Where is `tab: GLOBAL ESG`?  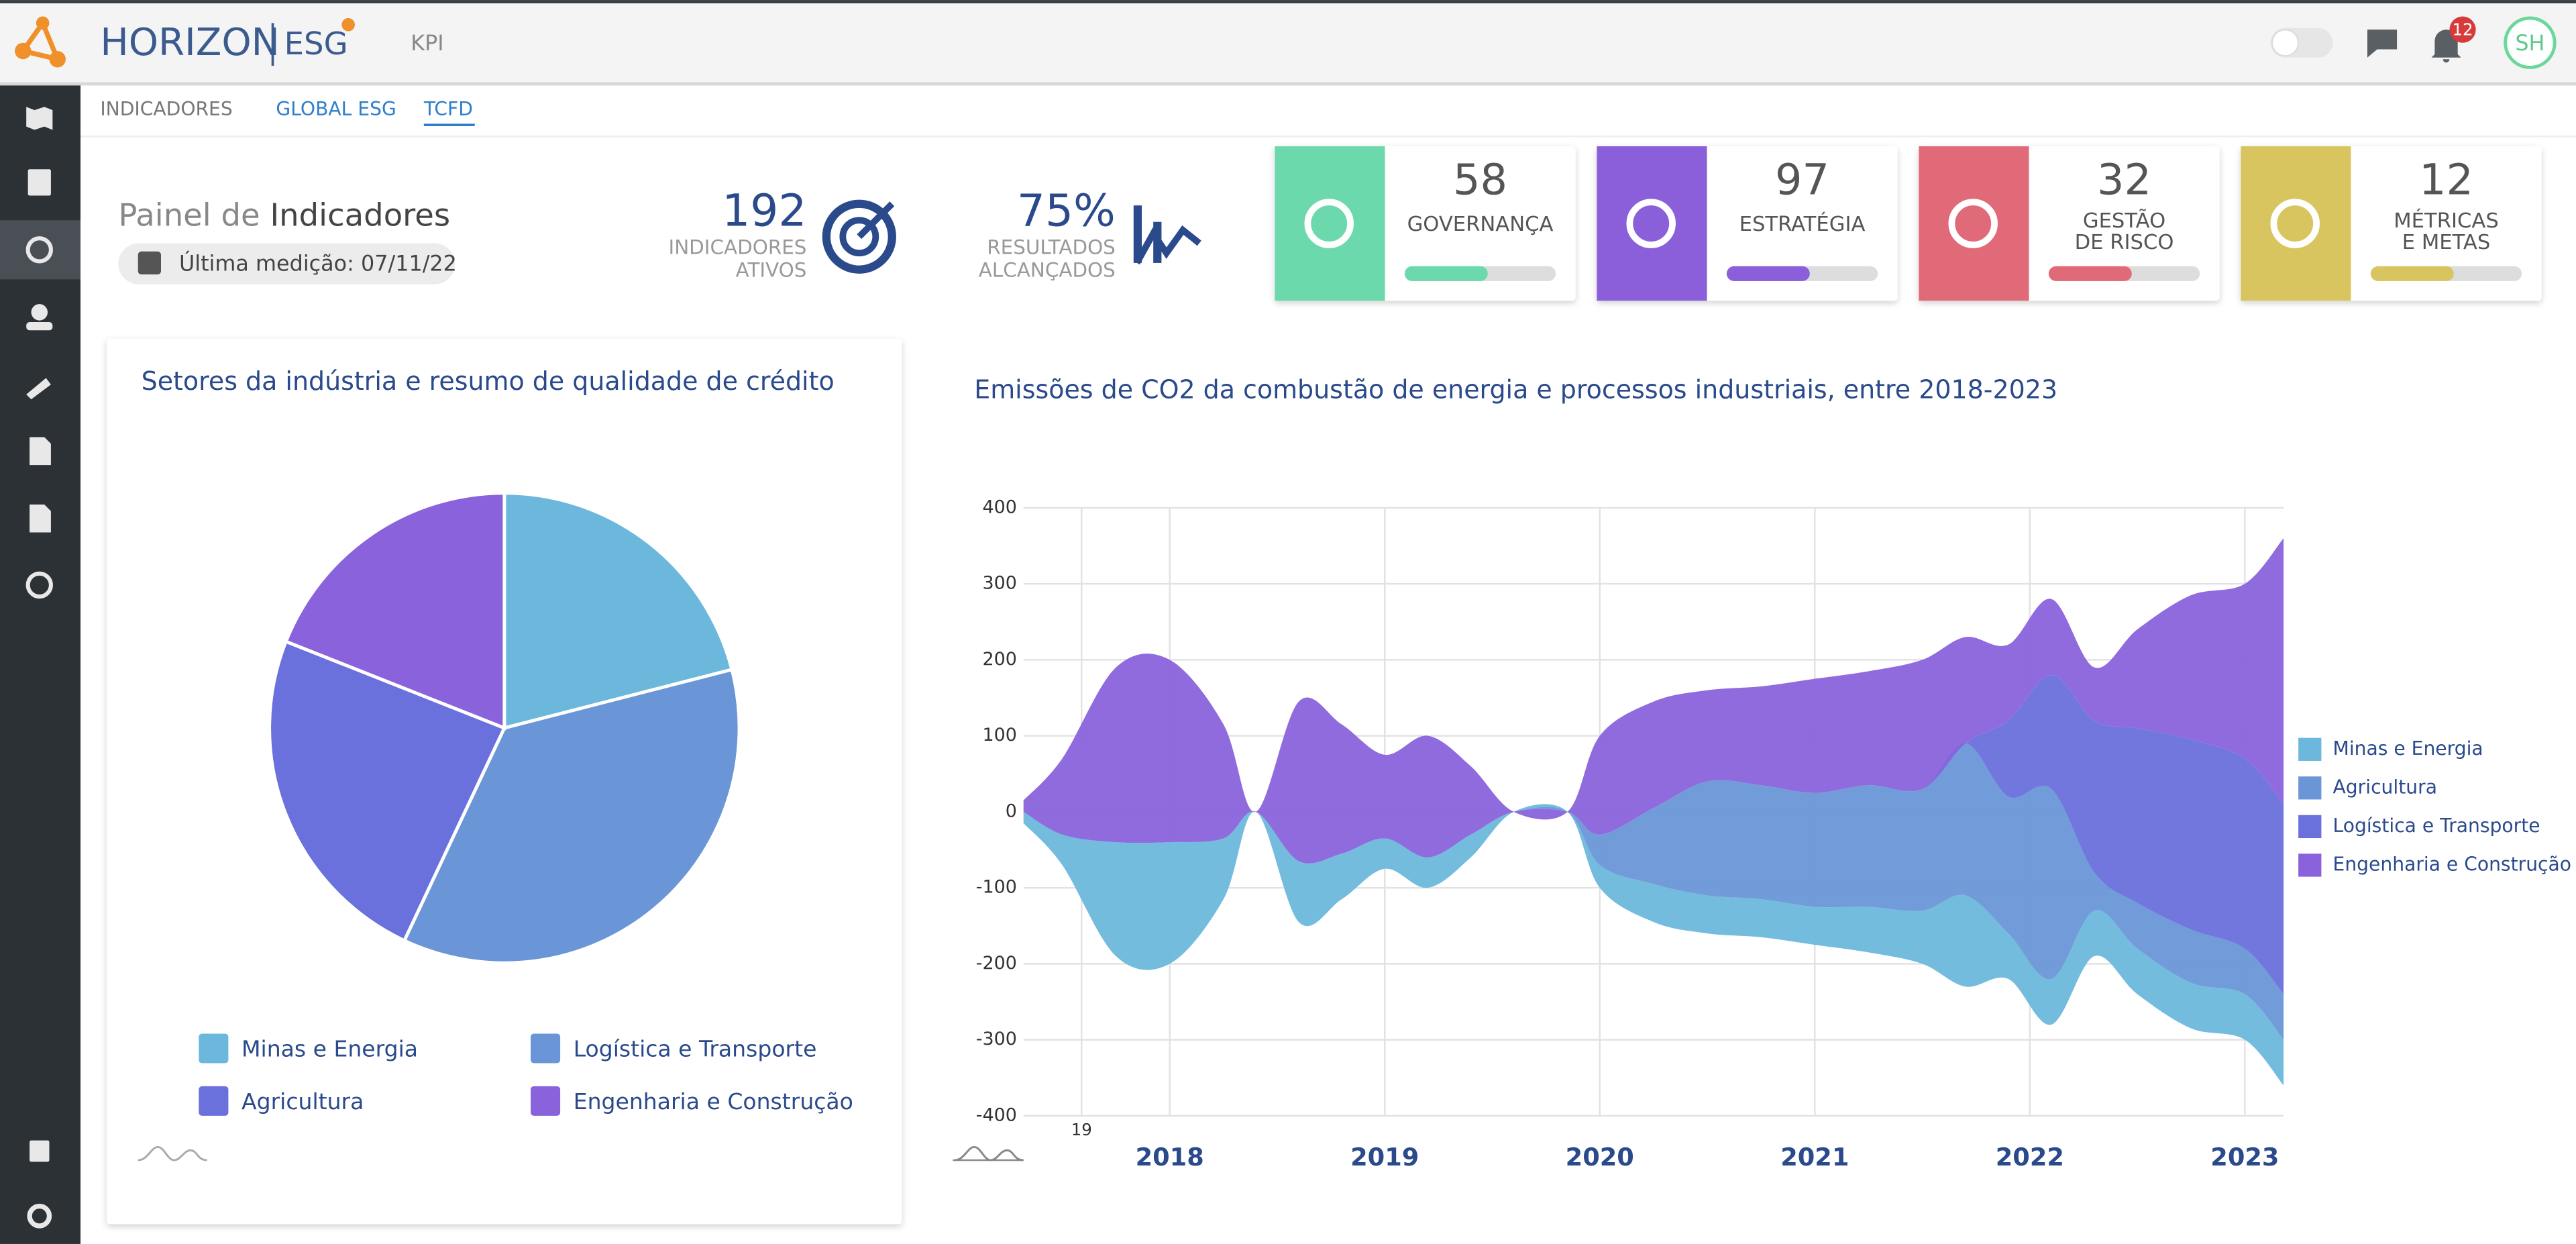 tab: GLOBAL ESG is located at coordinates (336, 109).